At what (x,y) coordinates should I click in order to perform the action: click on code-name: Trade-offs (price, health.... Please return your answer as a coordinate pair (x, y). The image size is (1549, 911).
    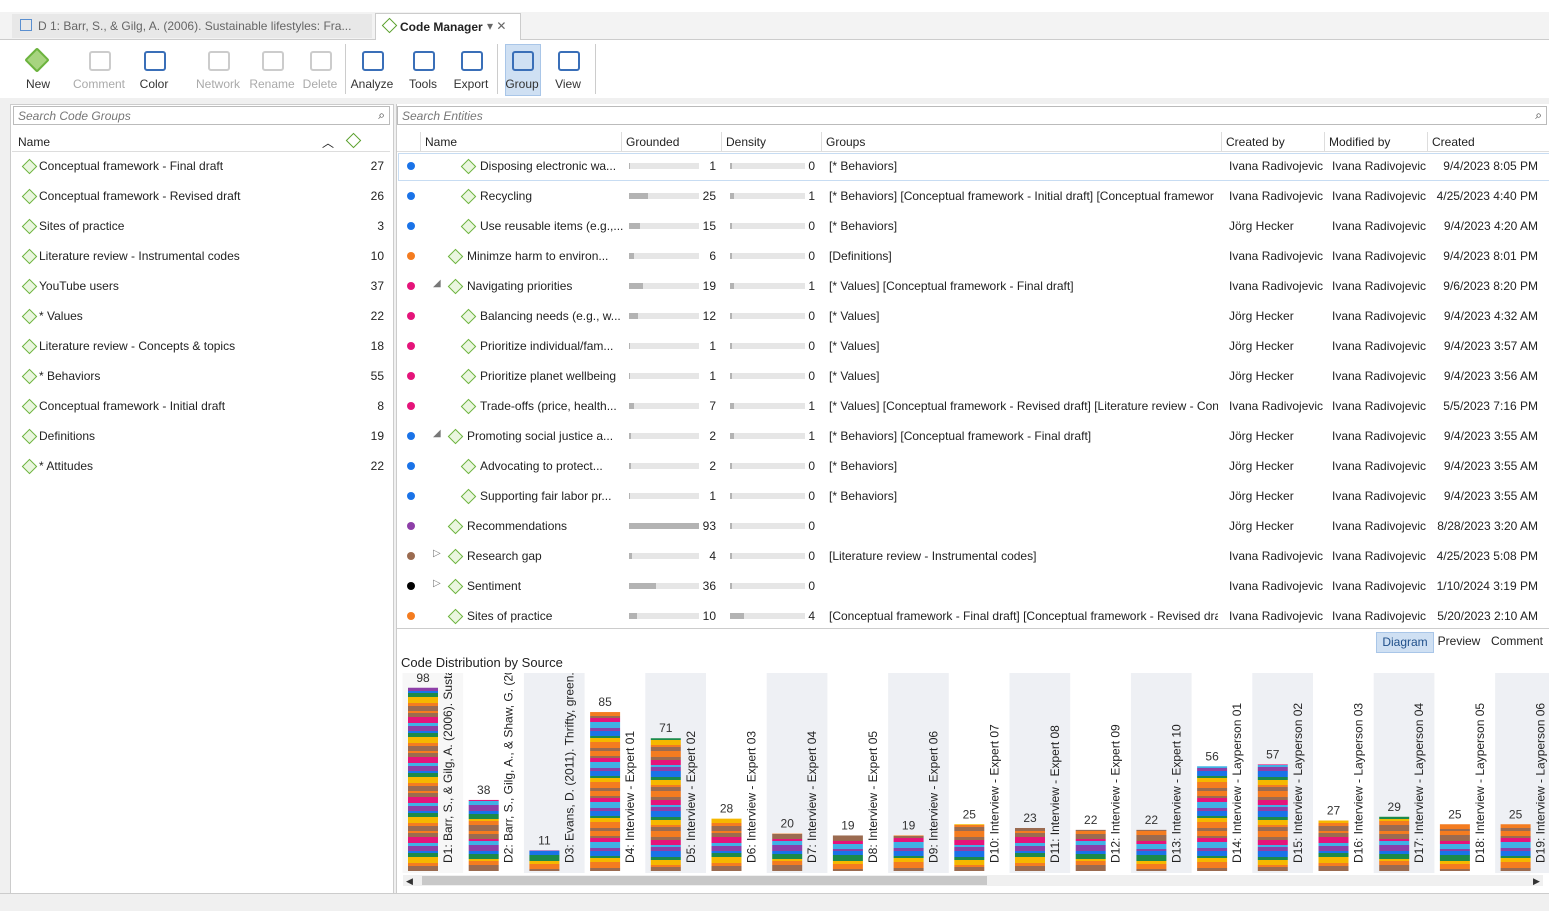
    Looking at the image, I should click on (548, 406).